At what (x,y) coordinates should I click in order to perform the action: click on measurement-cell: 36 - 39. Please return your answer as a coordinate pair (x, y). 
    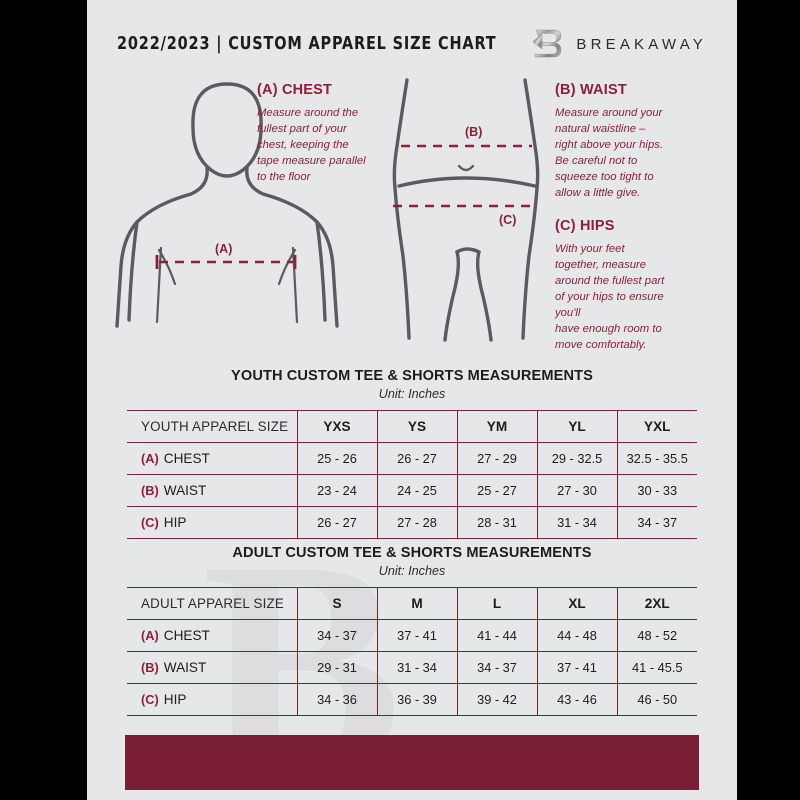
    Looking at the image, I should click on (416, 699).